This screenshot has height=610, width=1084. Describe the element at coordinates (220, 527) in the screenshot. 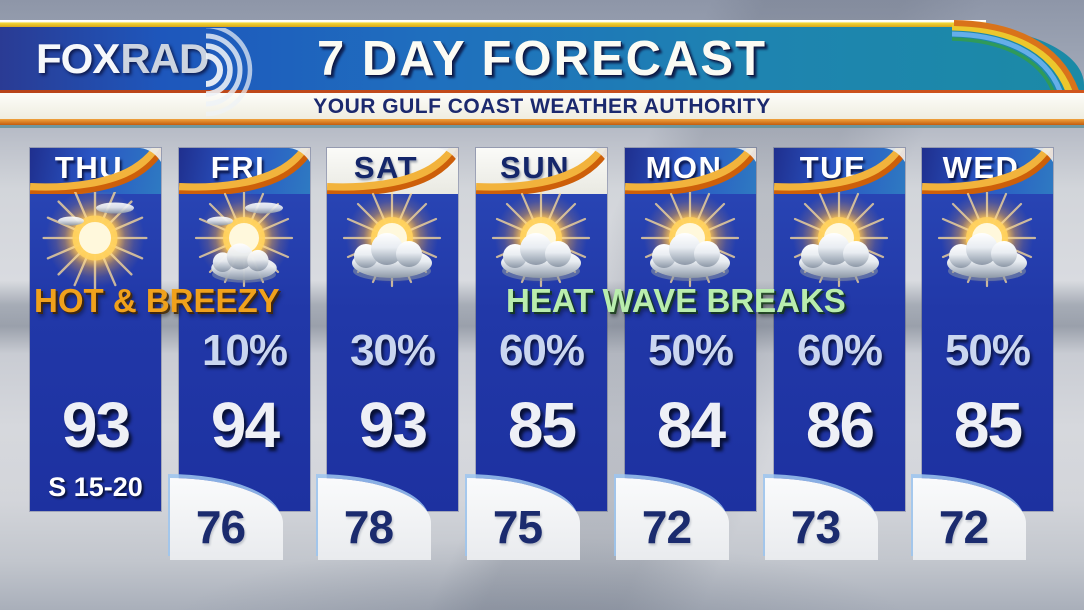

I see `low-temp: 76` at that location.